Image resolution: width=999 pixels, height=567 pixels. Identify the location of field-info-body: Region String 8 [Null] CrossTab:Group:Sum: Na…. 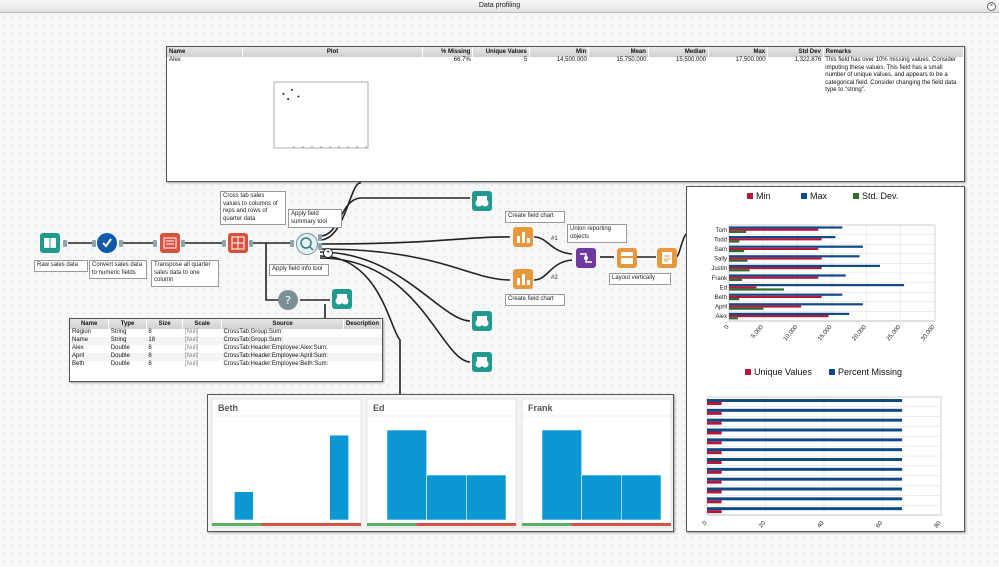
(226, 349).